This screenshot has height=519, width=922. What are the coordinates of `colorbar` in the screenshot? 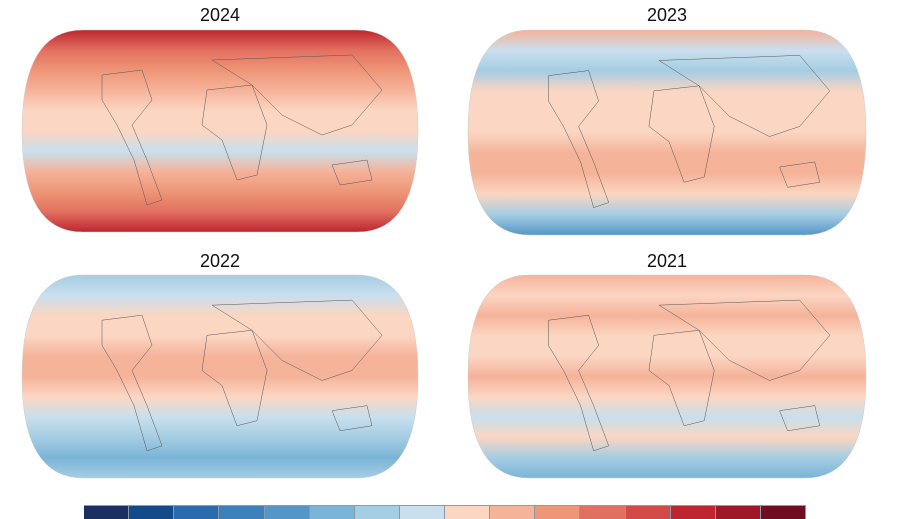 It's located at (445, 512).